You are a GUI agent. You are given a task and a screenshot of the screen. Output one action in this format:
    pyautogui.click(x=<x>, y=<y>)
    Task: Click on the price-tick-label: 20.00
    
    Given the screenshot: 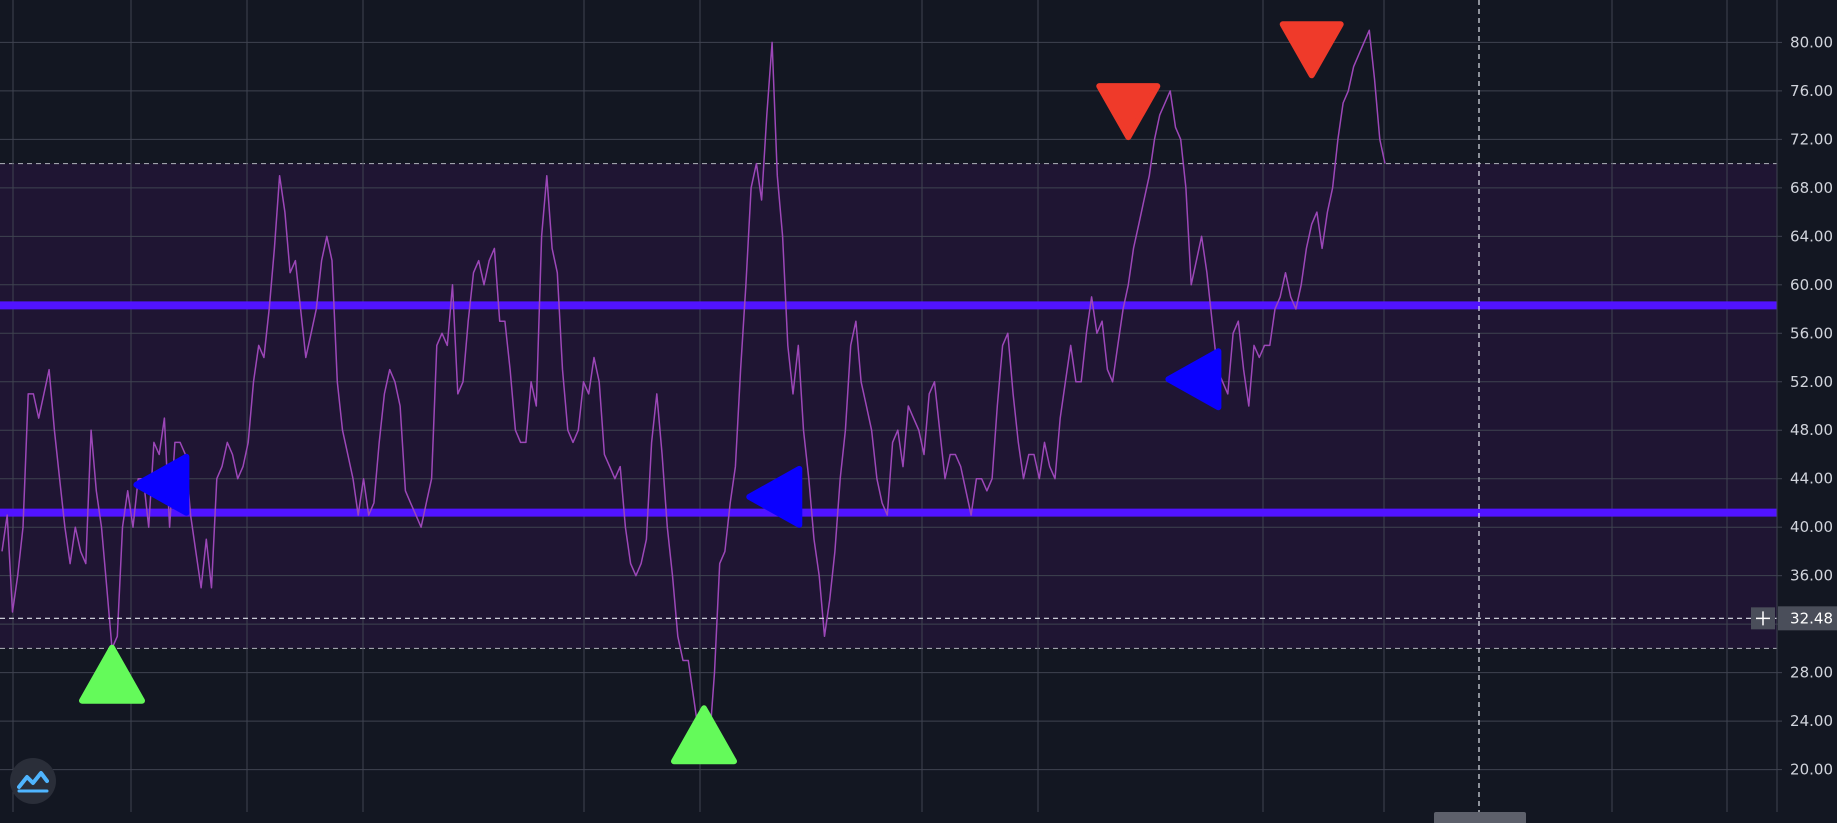 What is the action you would take?
    pyautogui.click(x=1811, y=770)
    